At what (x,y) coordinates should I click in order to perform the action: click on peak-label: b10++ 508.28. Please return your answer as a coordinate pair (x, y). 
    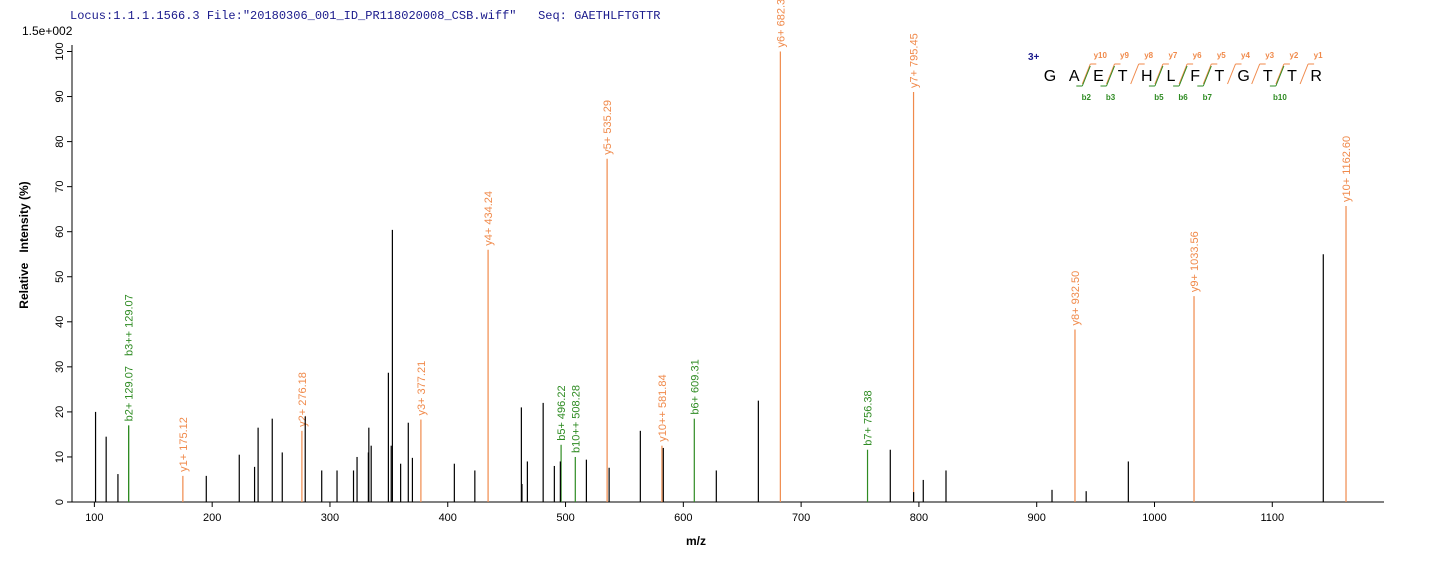
    Looking at the image, I should click on (576, 419).